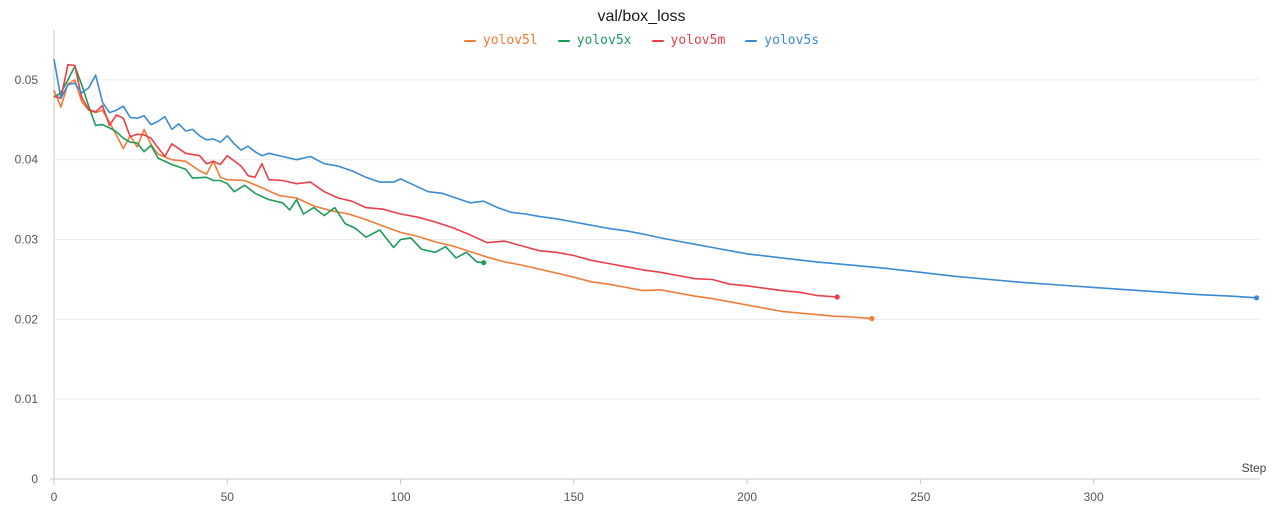 This screenshot has height=528, width=1283. Describe the element at coordinates (34, 479) in the screenshot. I see `y-tick-label: 0` at that location.